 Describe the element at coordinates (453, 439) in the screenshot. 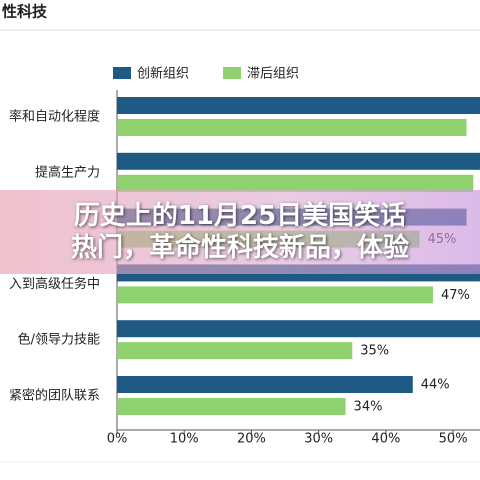

I see `x-tick-label: 50%` at that location.